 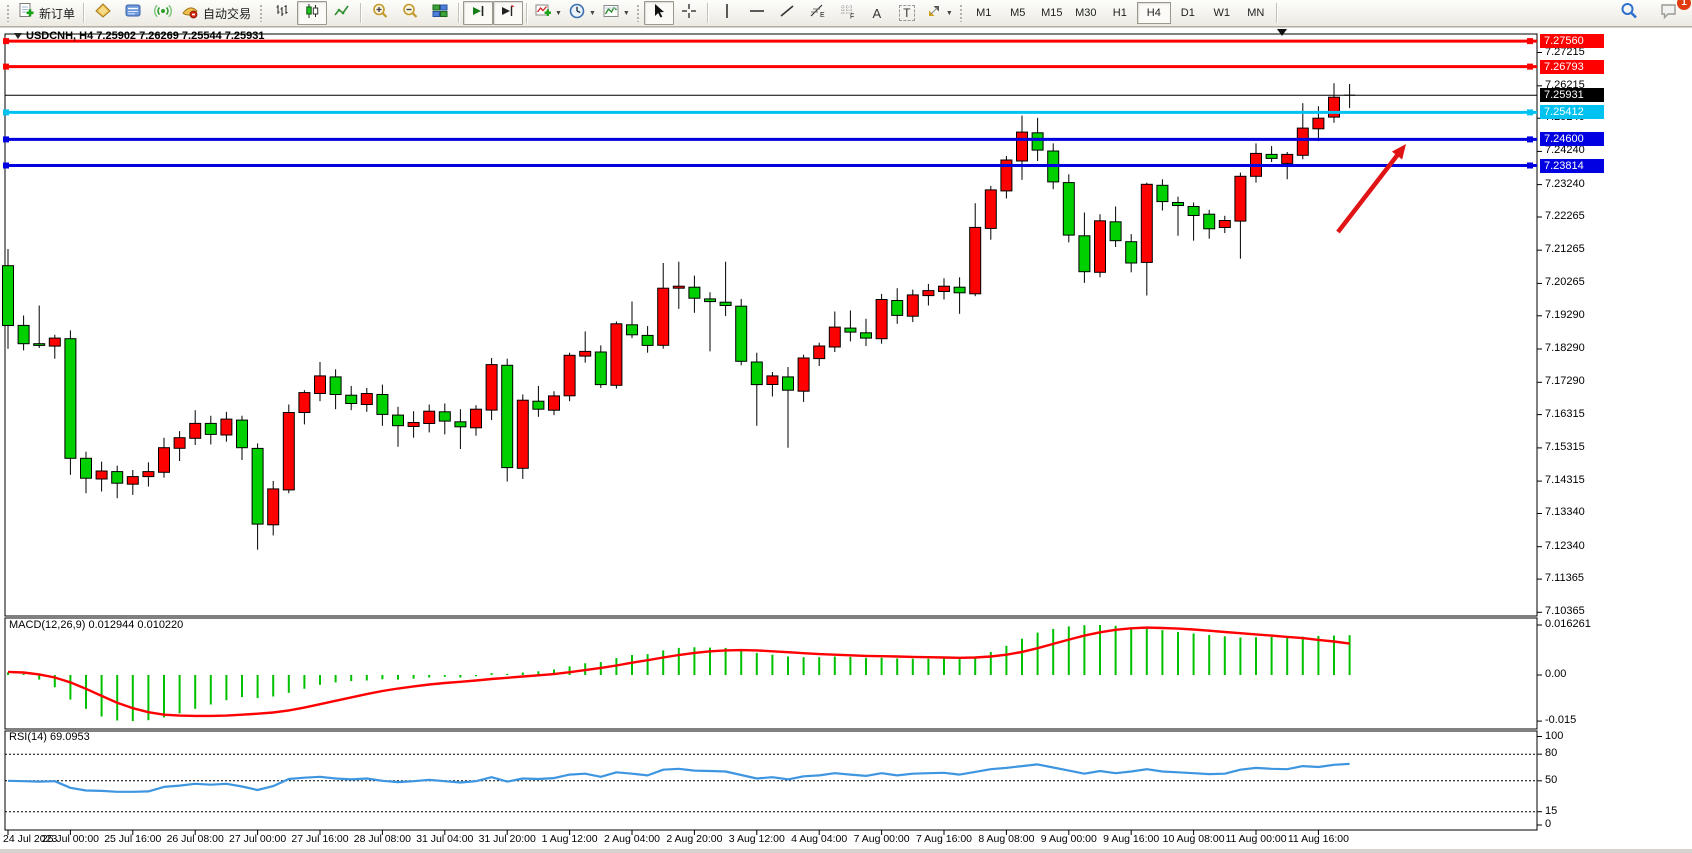 What do you see at coordinates (342, 13) in the screenshot?
I see `line-chart-button` at bounding box center [342, 13].